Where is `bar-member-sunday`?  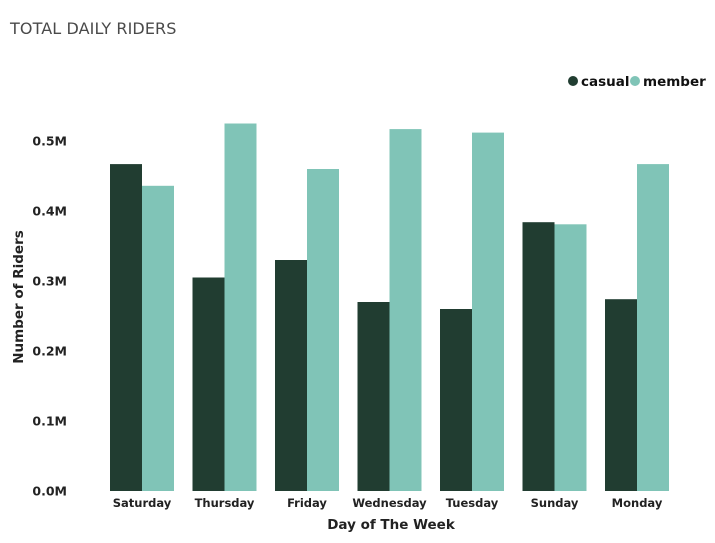
bar-member-sunday is located at coordinates (570, 358).